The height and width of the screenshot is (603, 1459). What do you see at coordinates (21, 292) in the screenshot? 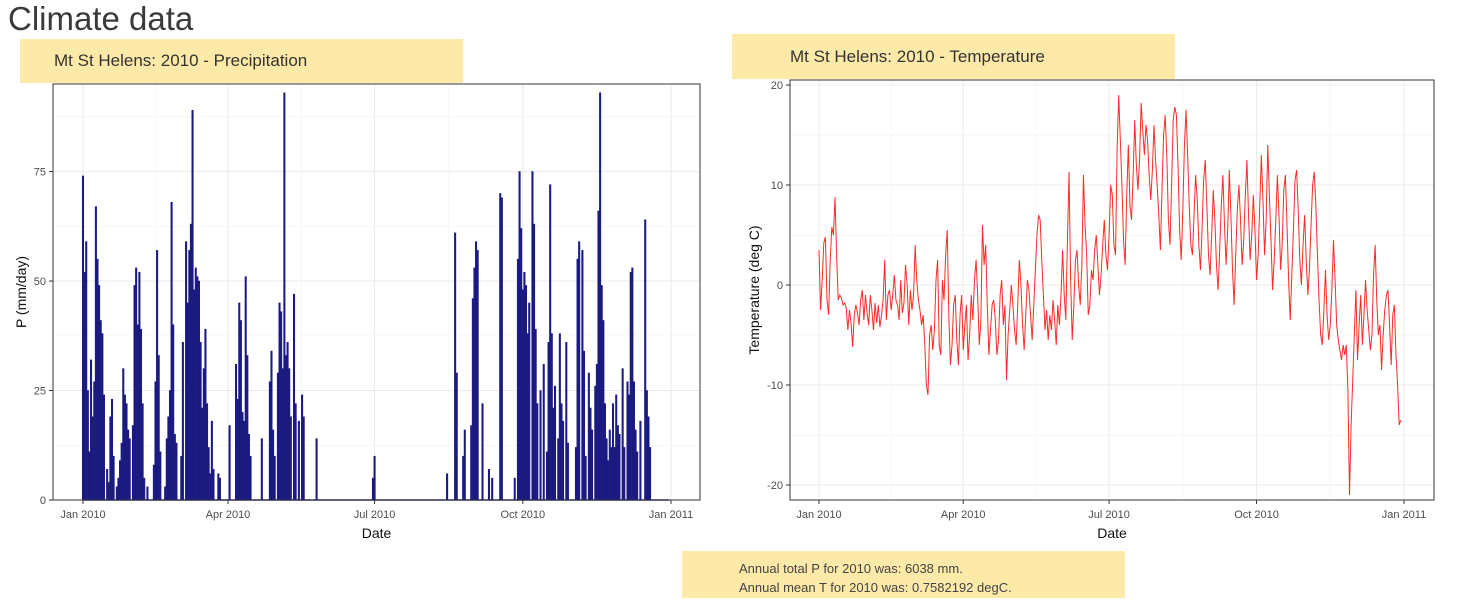
I see `precipitation-y-axis-title: P (mm/day)` at bounding box center [21, 292].